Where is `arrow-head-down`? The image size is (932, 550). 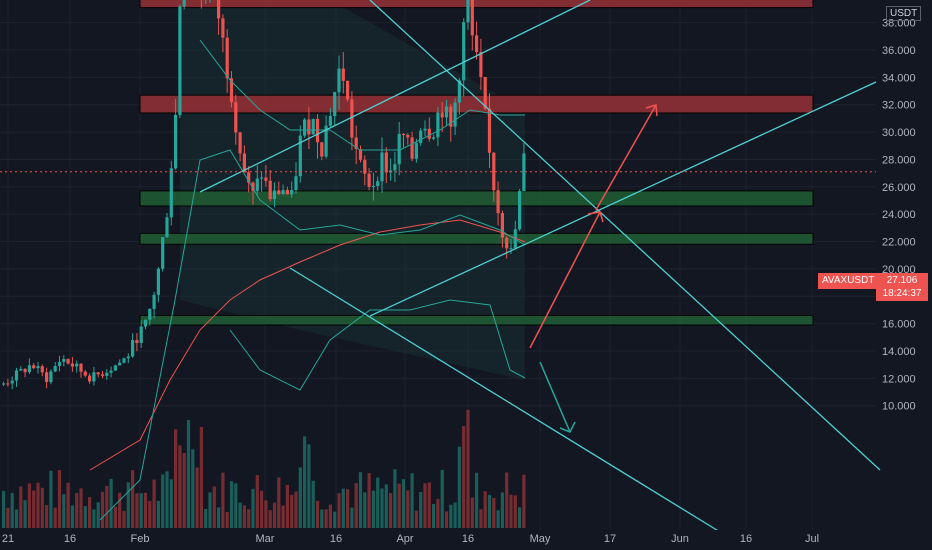 arrow-head-down is located at coordinates (567, 427).